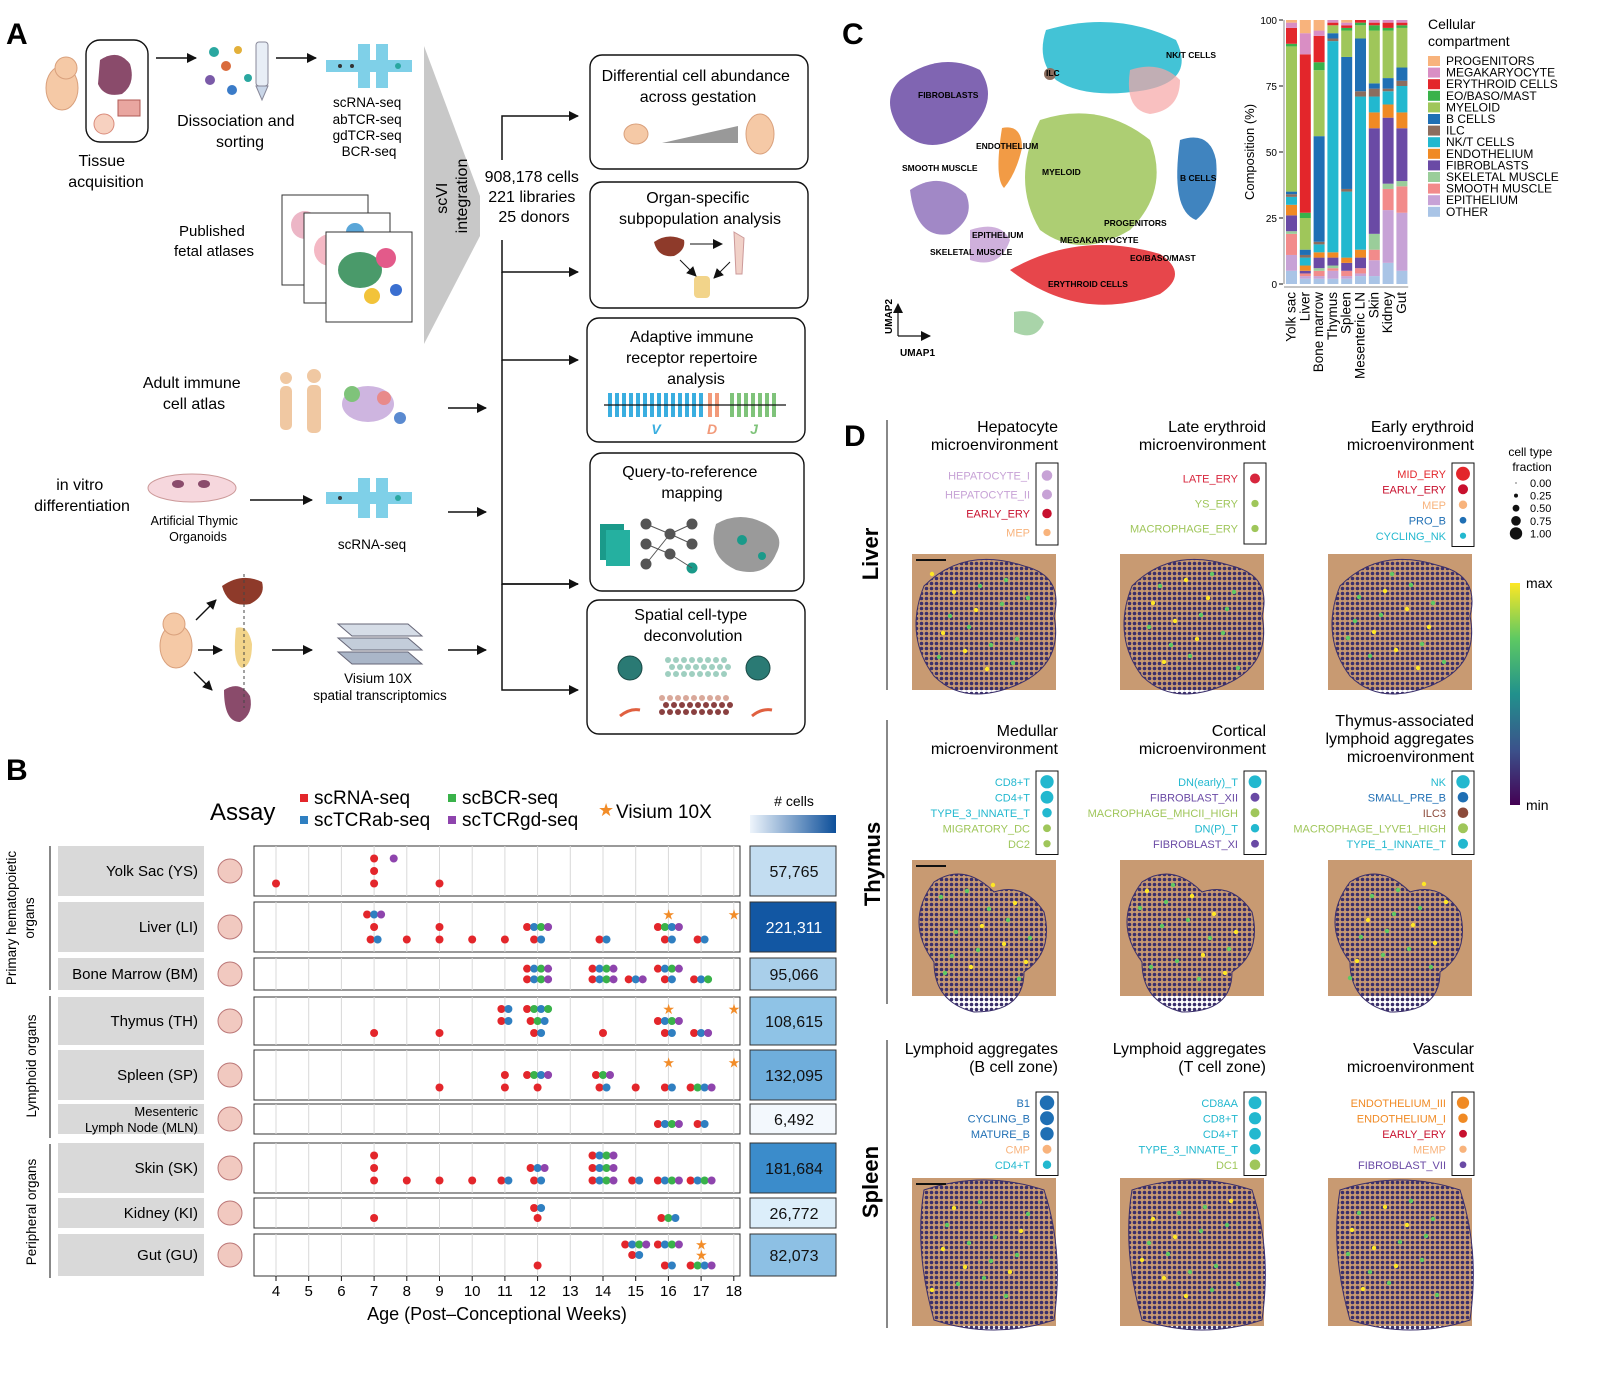 The width and height of the screenshot is (1613, 1376). I want to click on size-legend-label: 0.00, so click(1540, 484).